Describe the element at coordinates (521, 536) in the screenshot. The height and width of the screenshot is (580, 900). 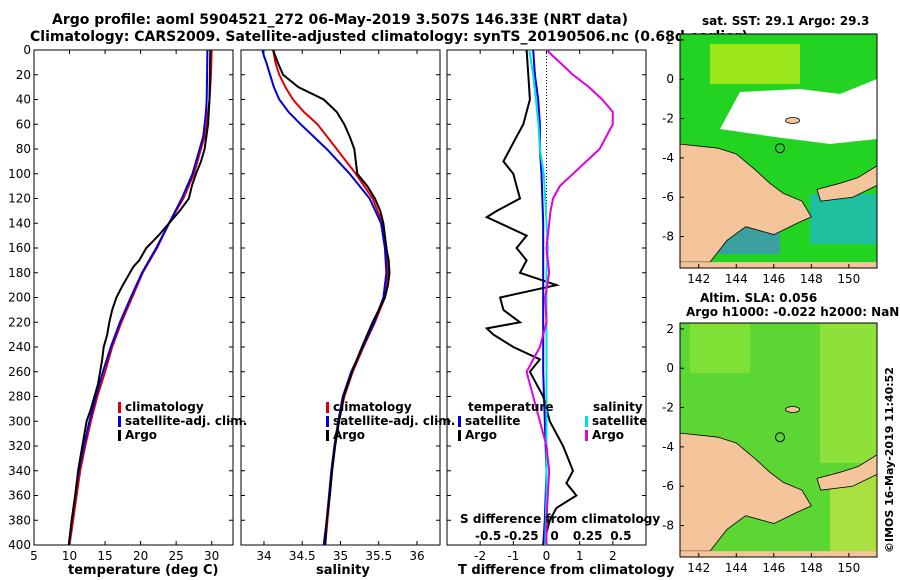
I see `s-tick-label: -0.25` at that location.